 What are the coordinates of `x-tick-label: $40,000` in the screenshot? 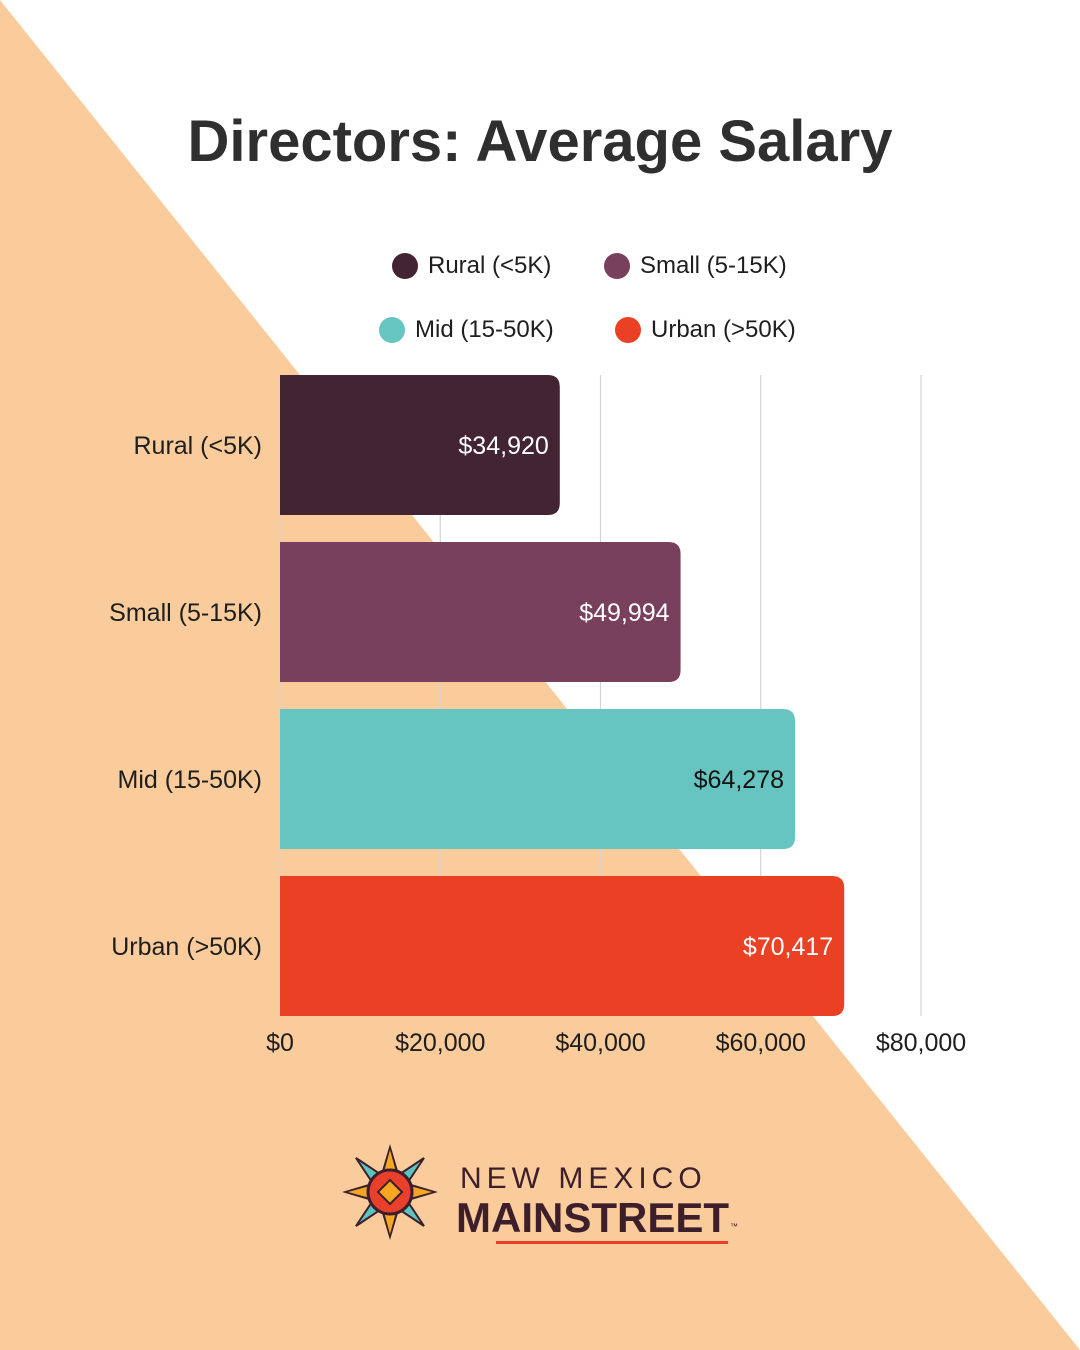 It's located at (600, 1043).